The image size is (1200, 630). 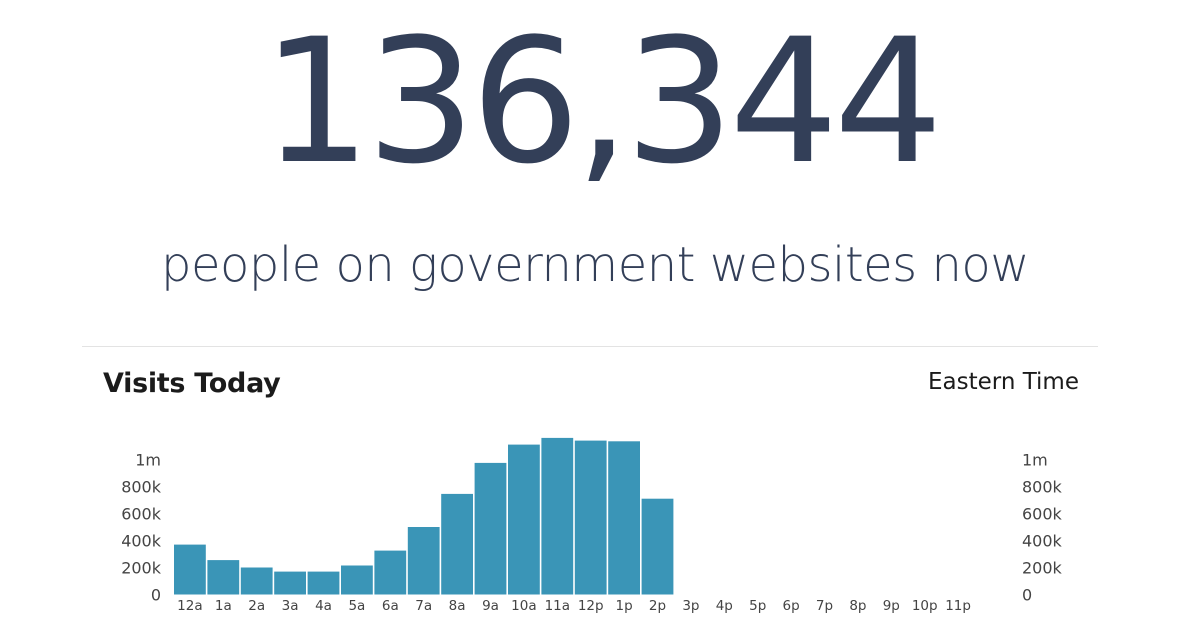 I want to click on y-tick-label-right: 1m, so click(x=1035, y=460).